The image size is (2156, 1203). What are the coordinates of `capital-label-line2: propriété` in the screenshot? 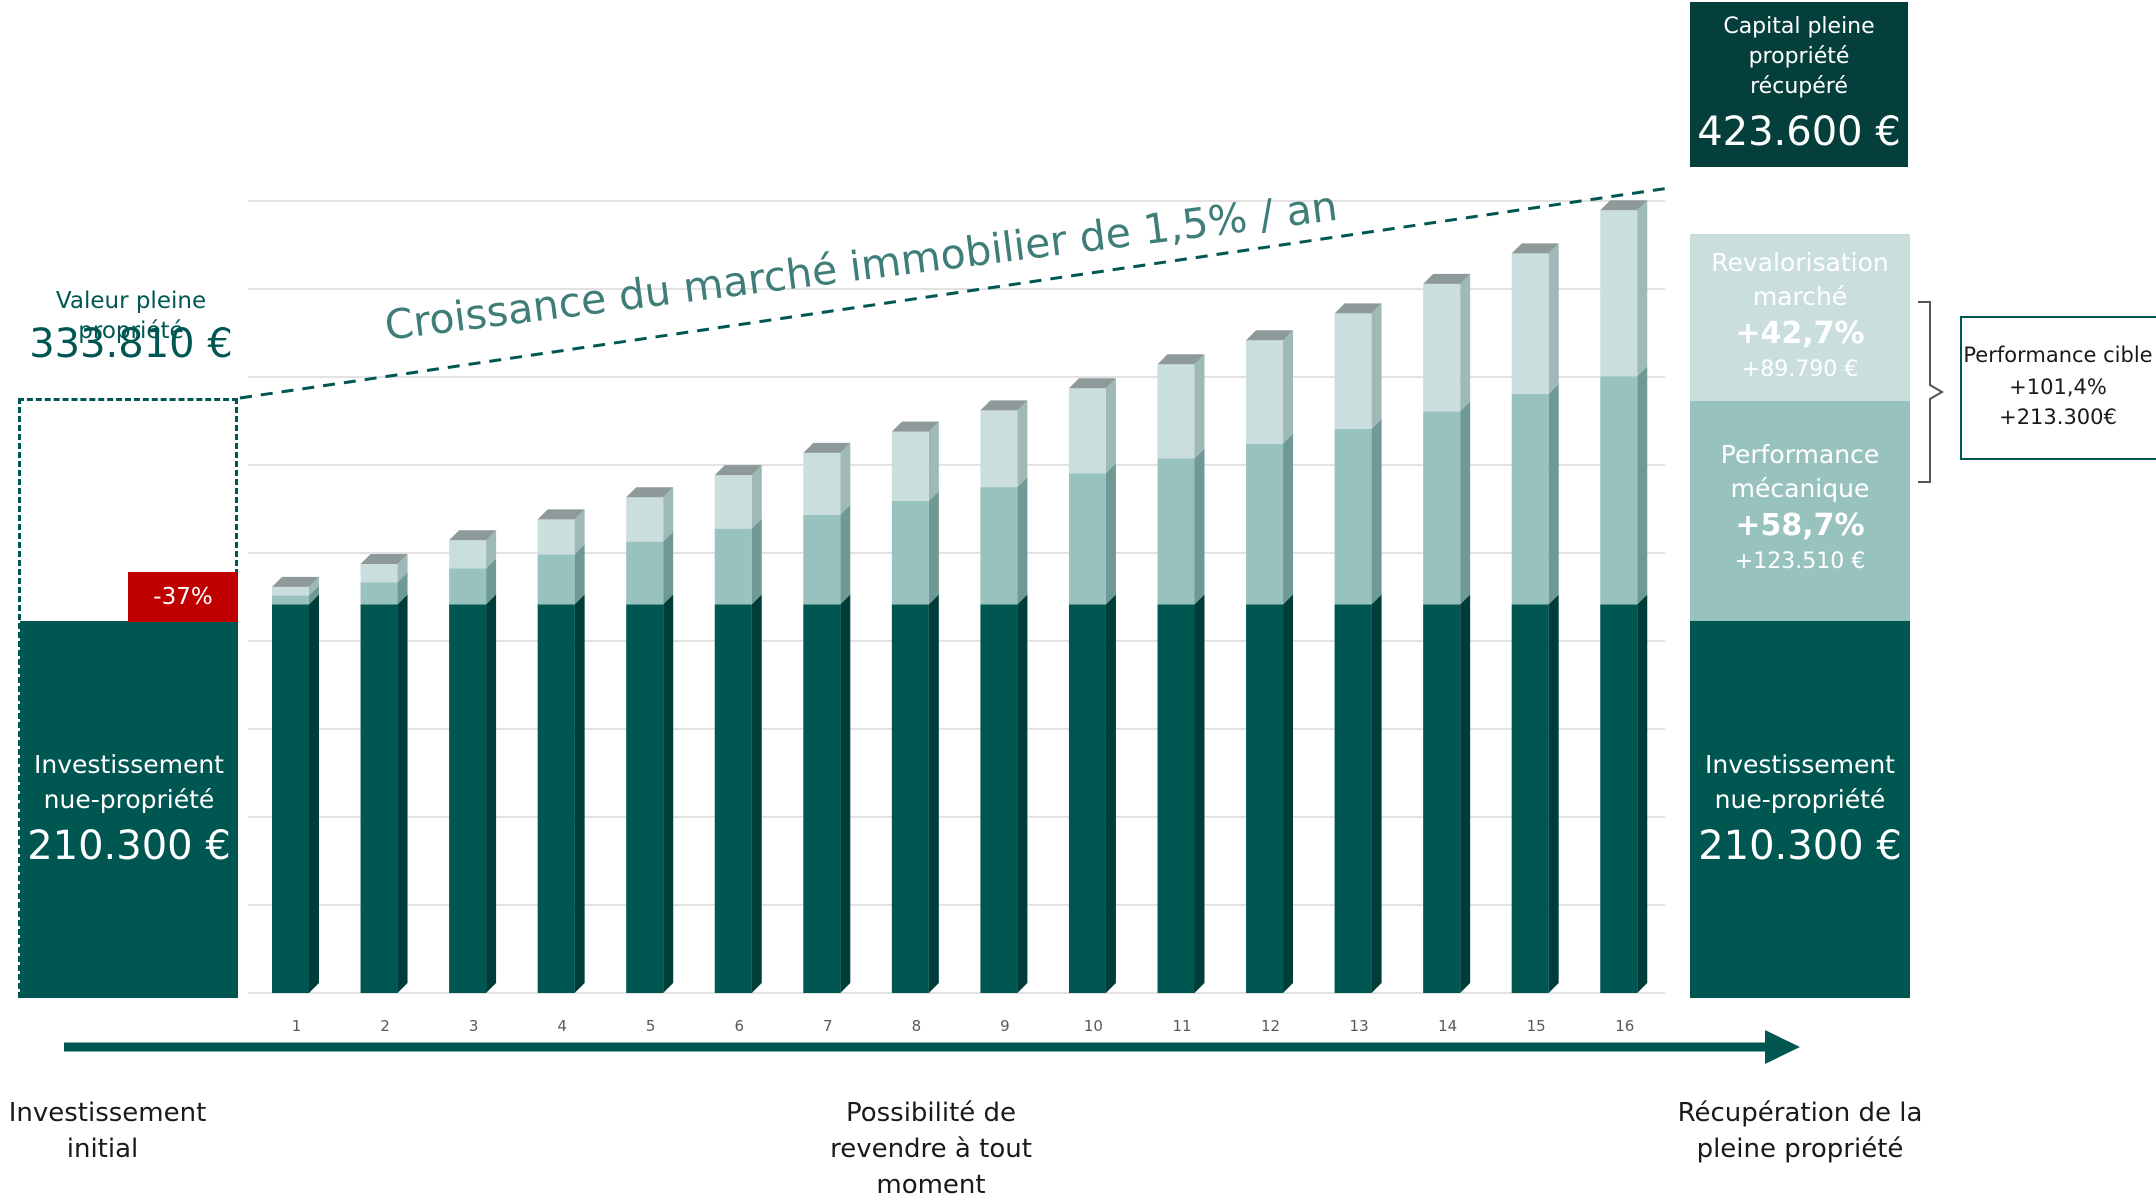 It's located at (1799, 56).